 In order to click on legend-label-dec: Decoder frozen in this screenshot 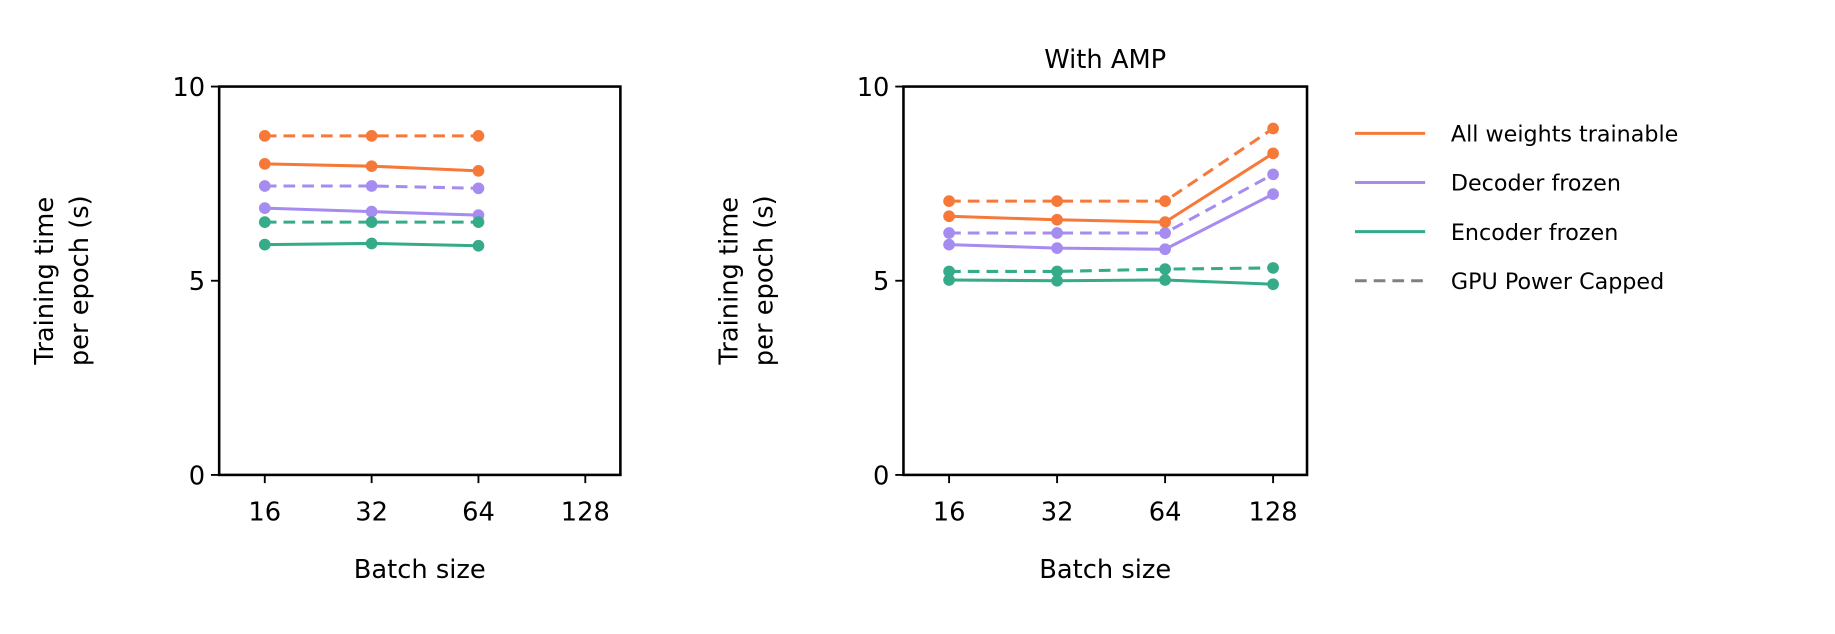, I will do `click(1536, 184)`.